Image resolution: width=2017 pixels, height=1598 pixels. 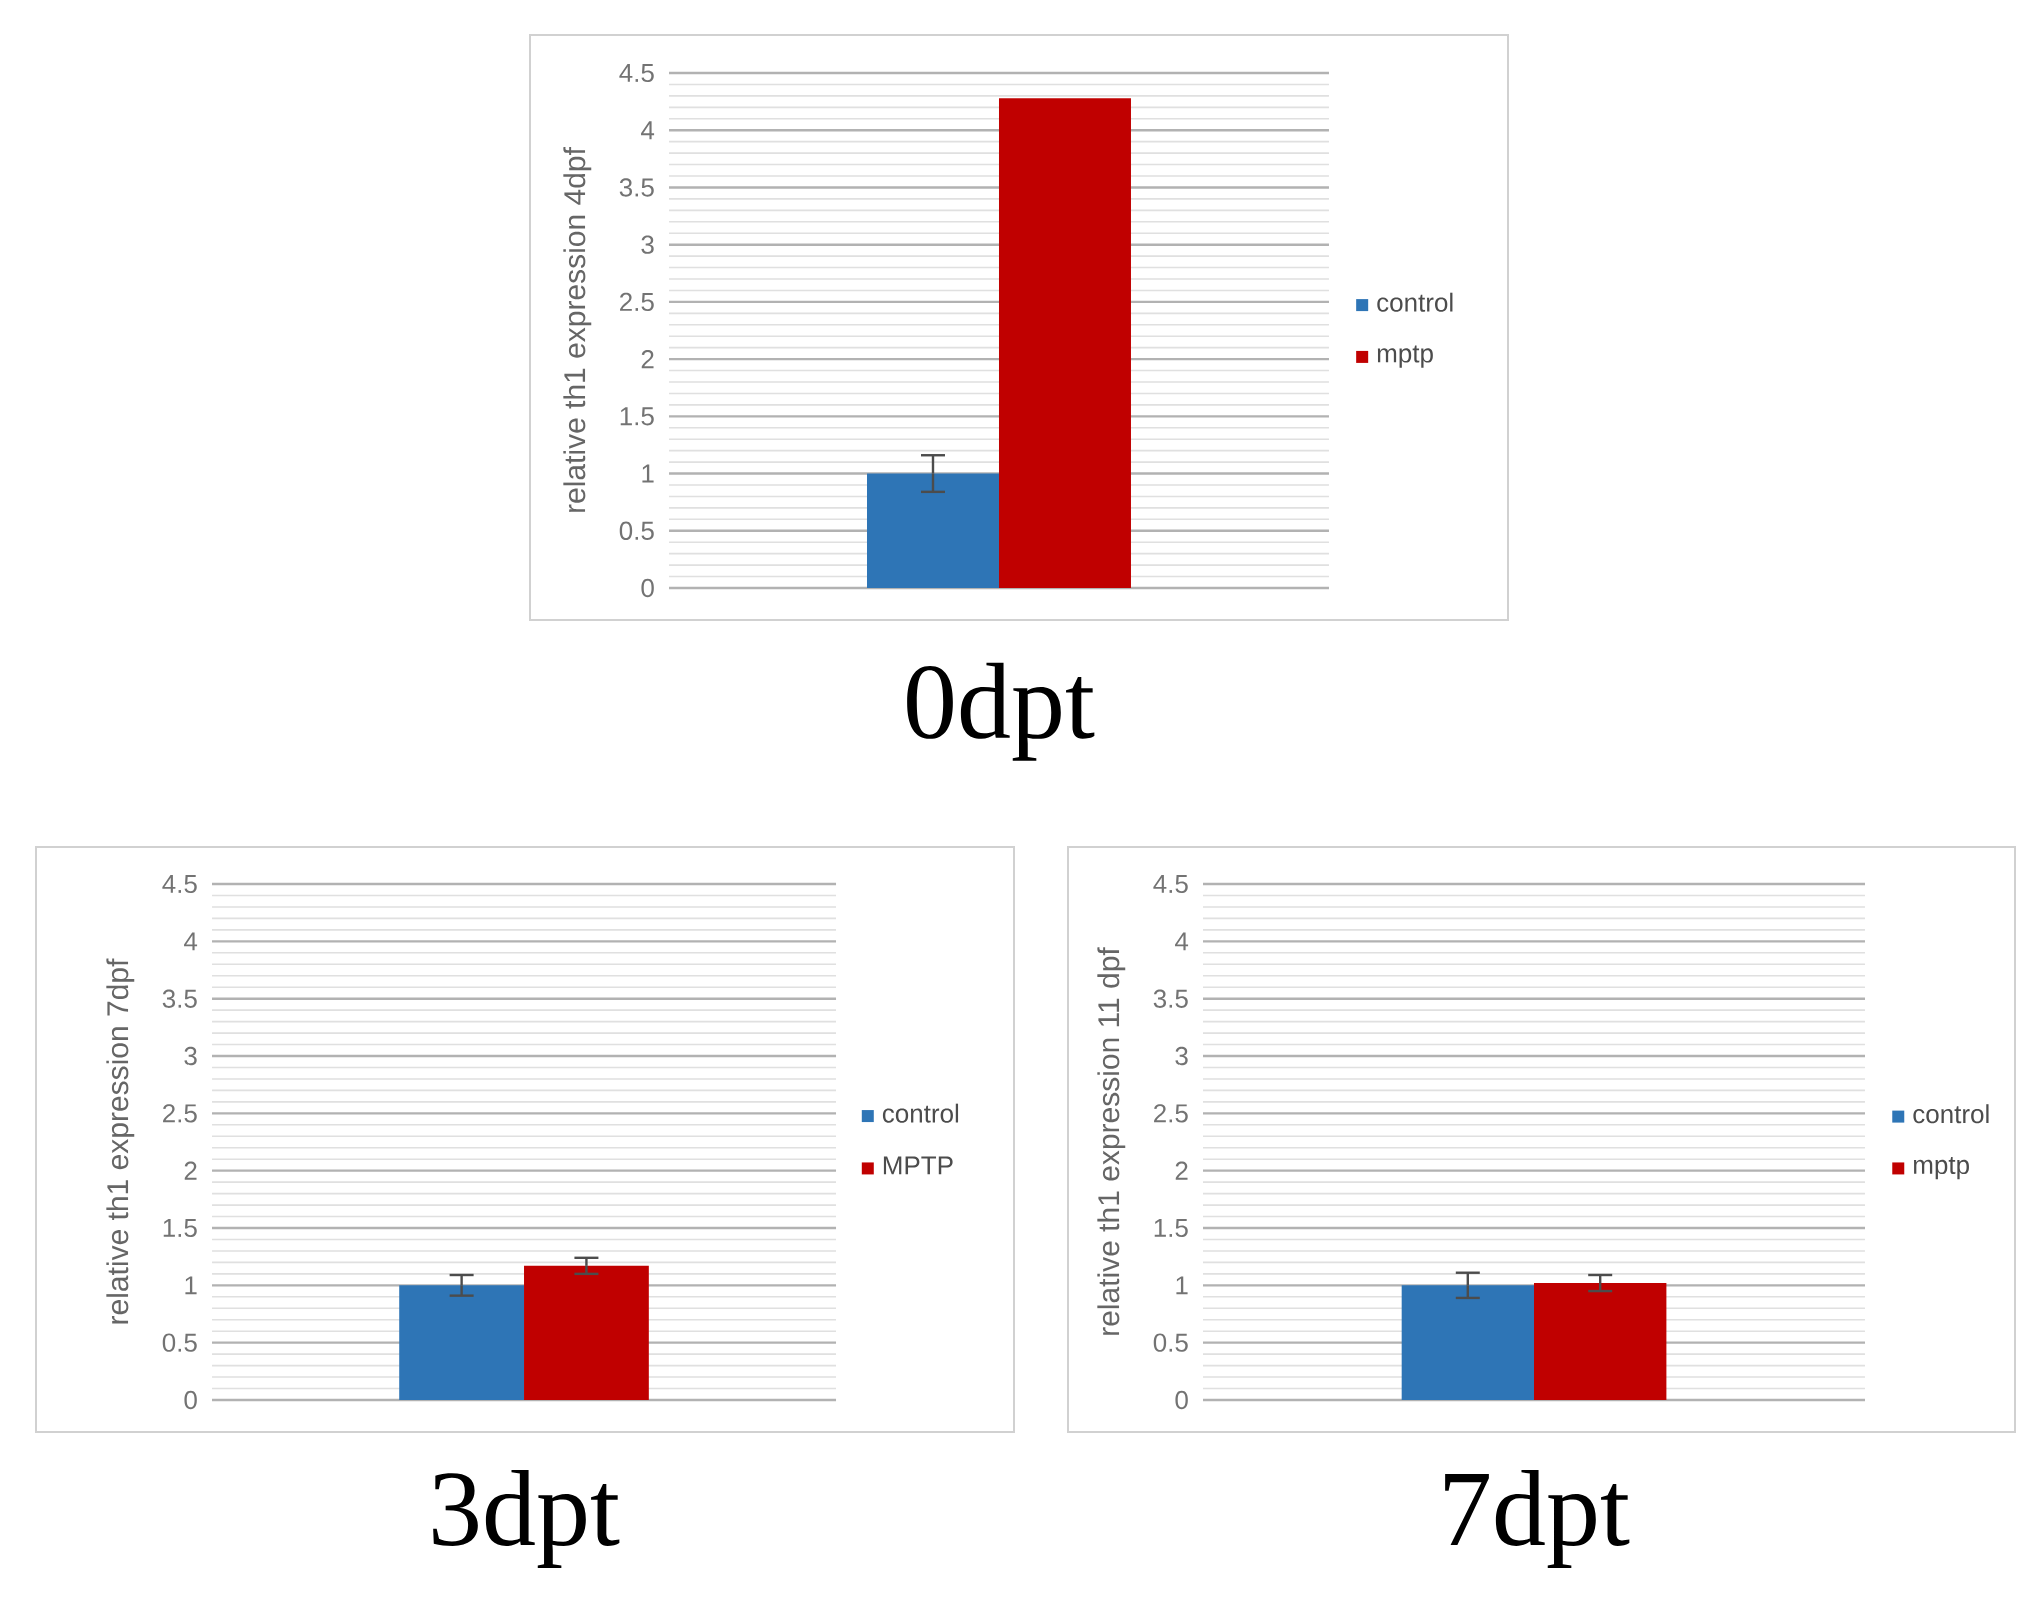 I want to click on legend-label: MPTP, so click(x=918, y=1165).